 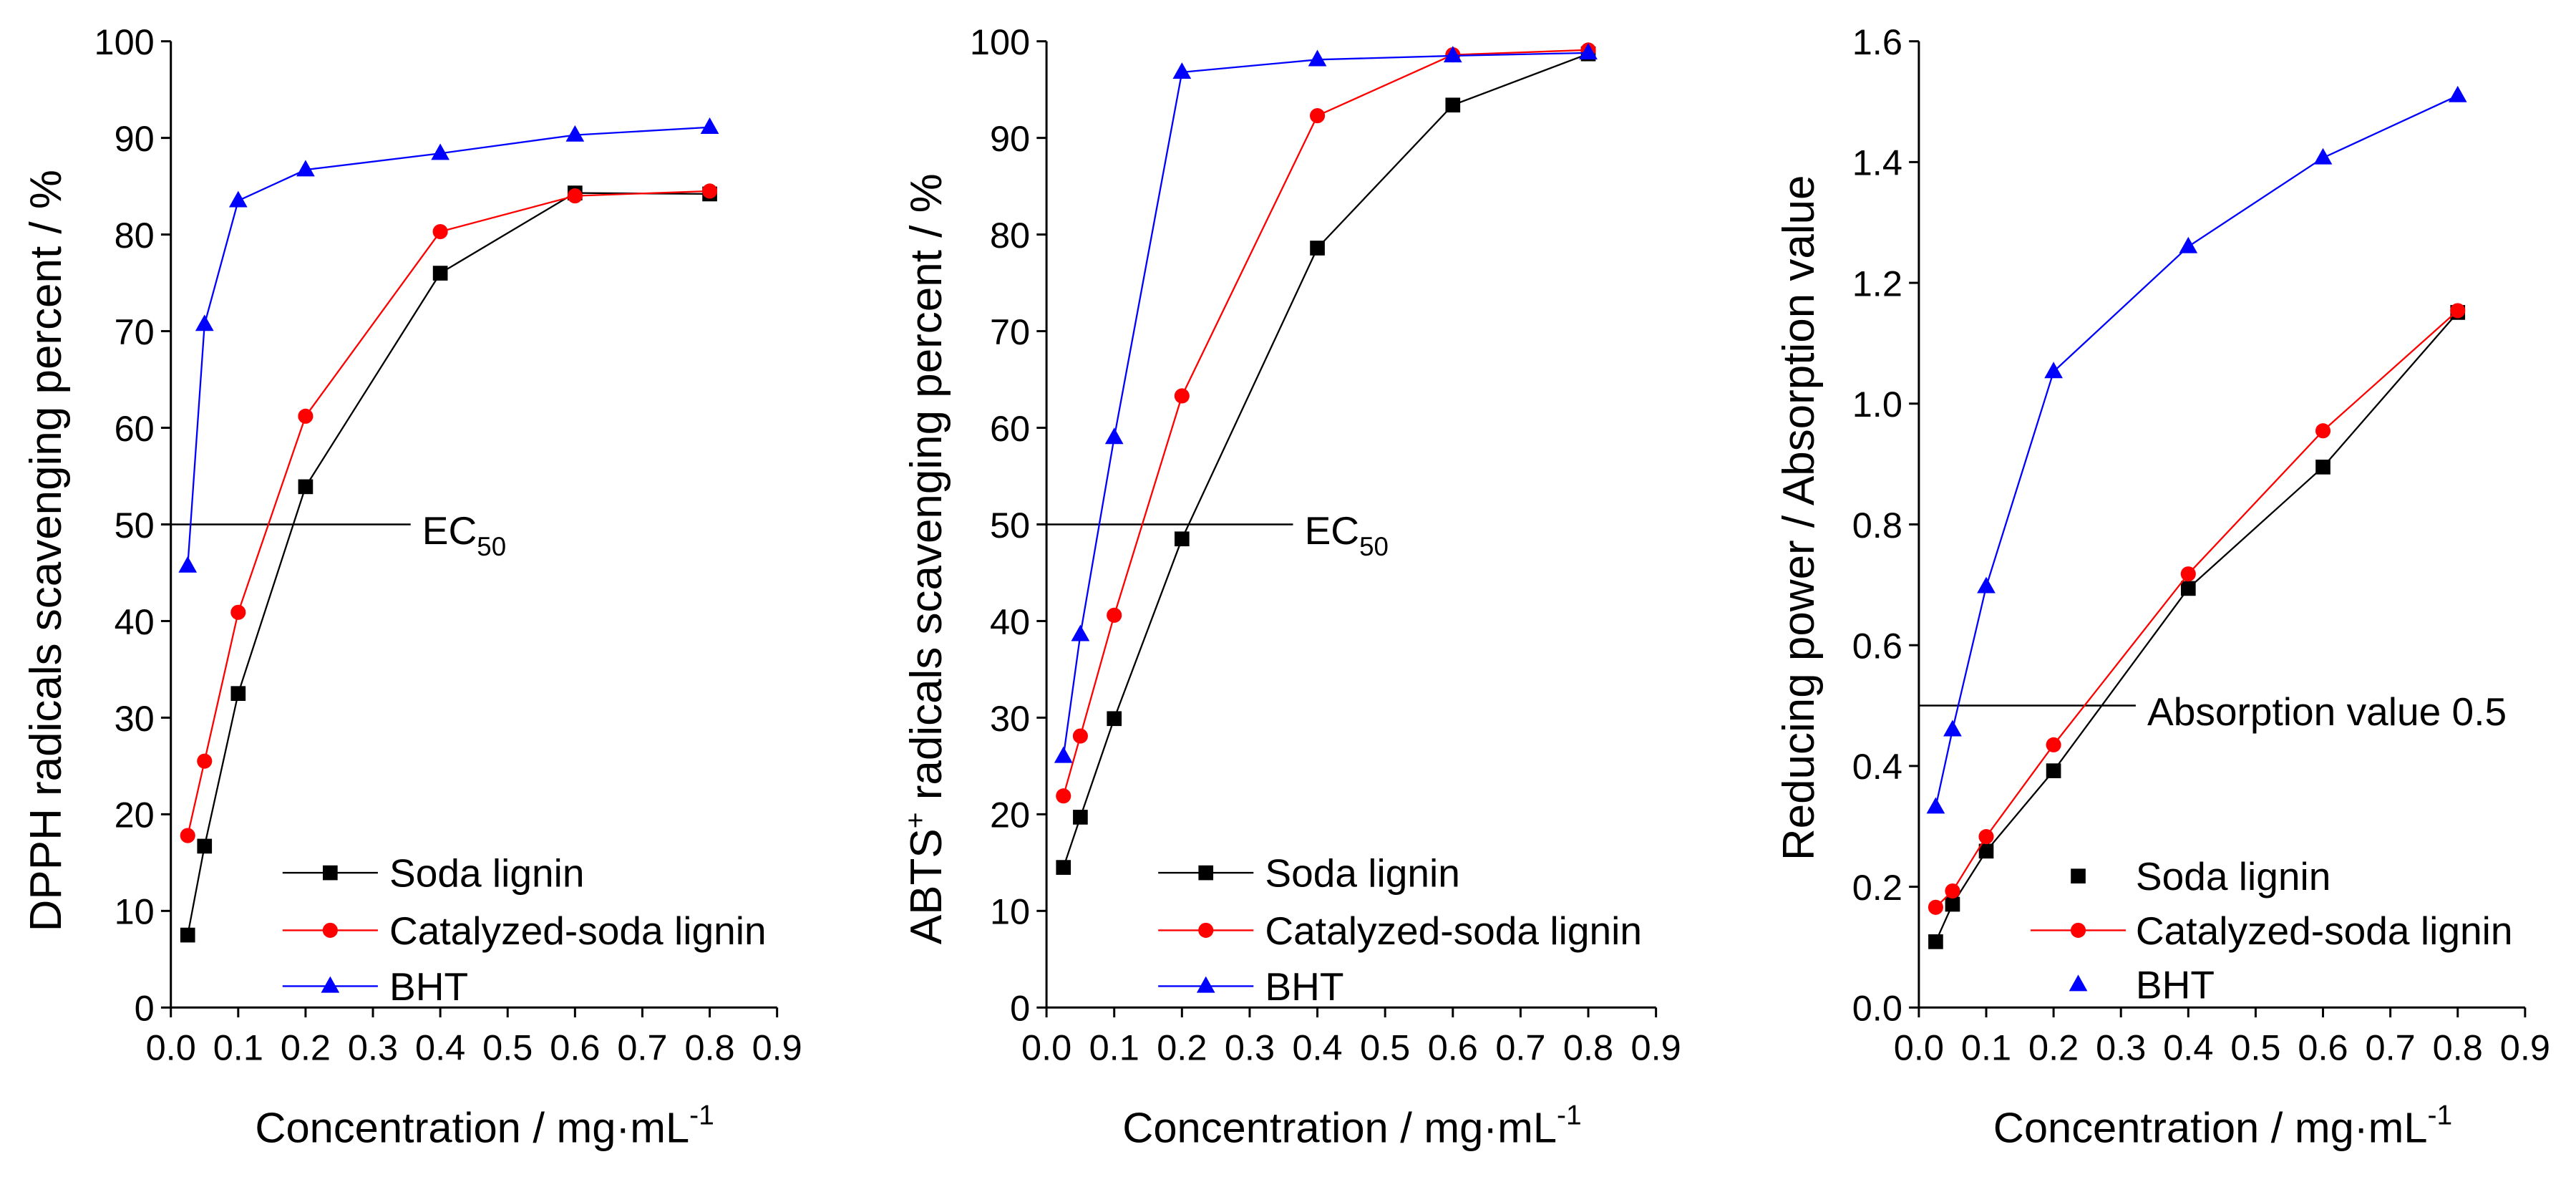 I want to click on y-tick-label: 100, so click(x=124, y=41).